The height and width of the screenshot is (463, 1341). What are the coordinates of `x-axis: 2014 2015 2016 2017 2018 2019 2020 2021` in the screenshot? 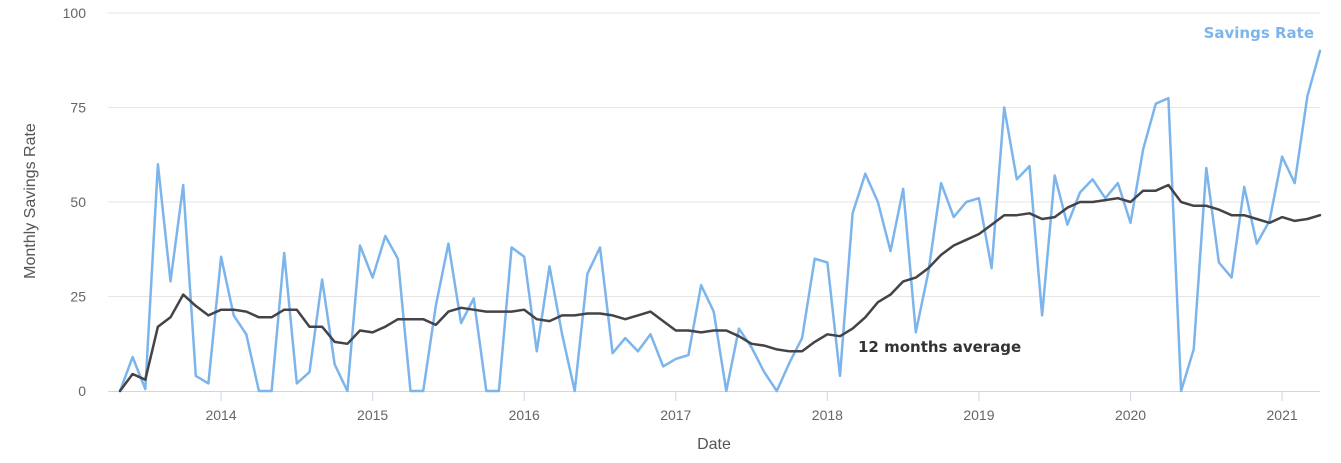 It's located at (714, 407).